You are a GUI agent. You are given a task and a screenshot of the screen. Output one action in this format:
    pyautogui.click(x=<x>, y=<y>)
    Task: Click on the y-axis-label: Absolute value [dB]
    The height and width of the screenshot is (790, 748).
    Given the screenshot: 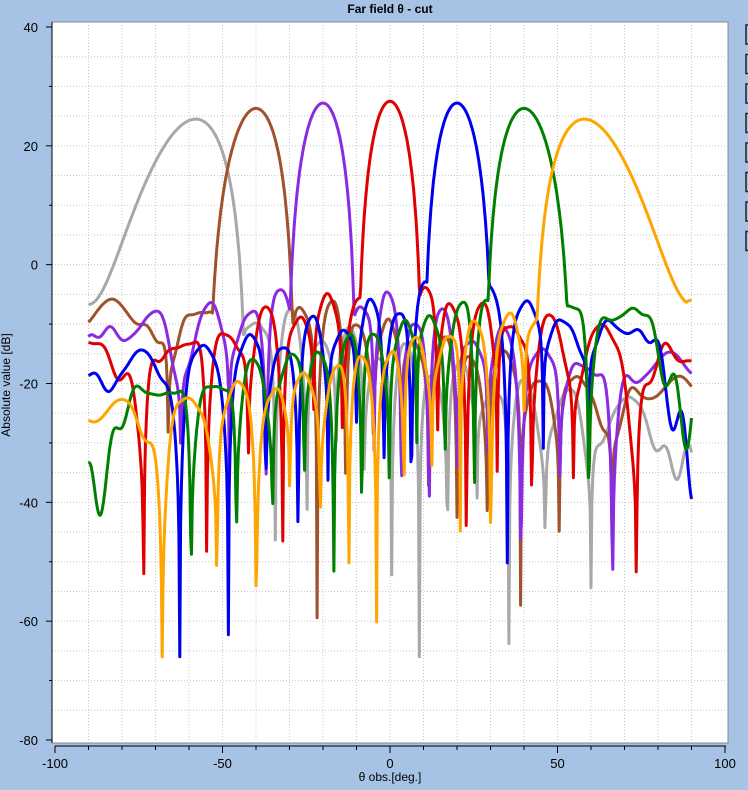 What is the action you would take?
    pyautogui.click(x=6, y=384)
    